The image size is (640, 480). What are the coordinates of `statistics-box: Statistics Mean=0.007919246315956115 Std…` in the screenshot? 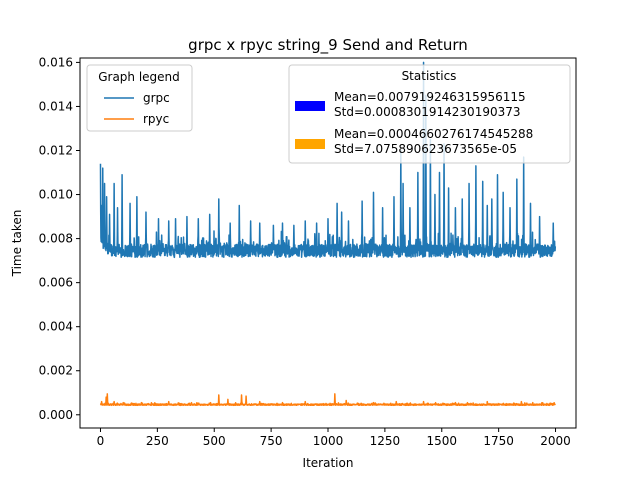 It's located at (429, 114).